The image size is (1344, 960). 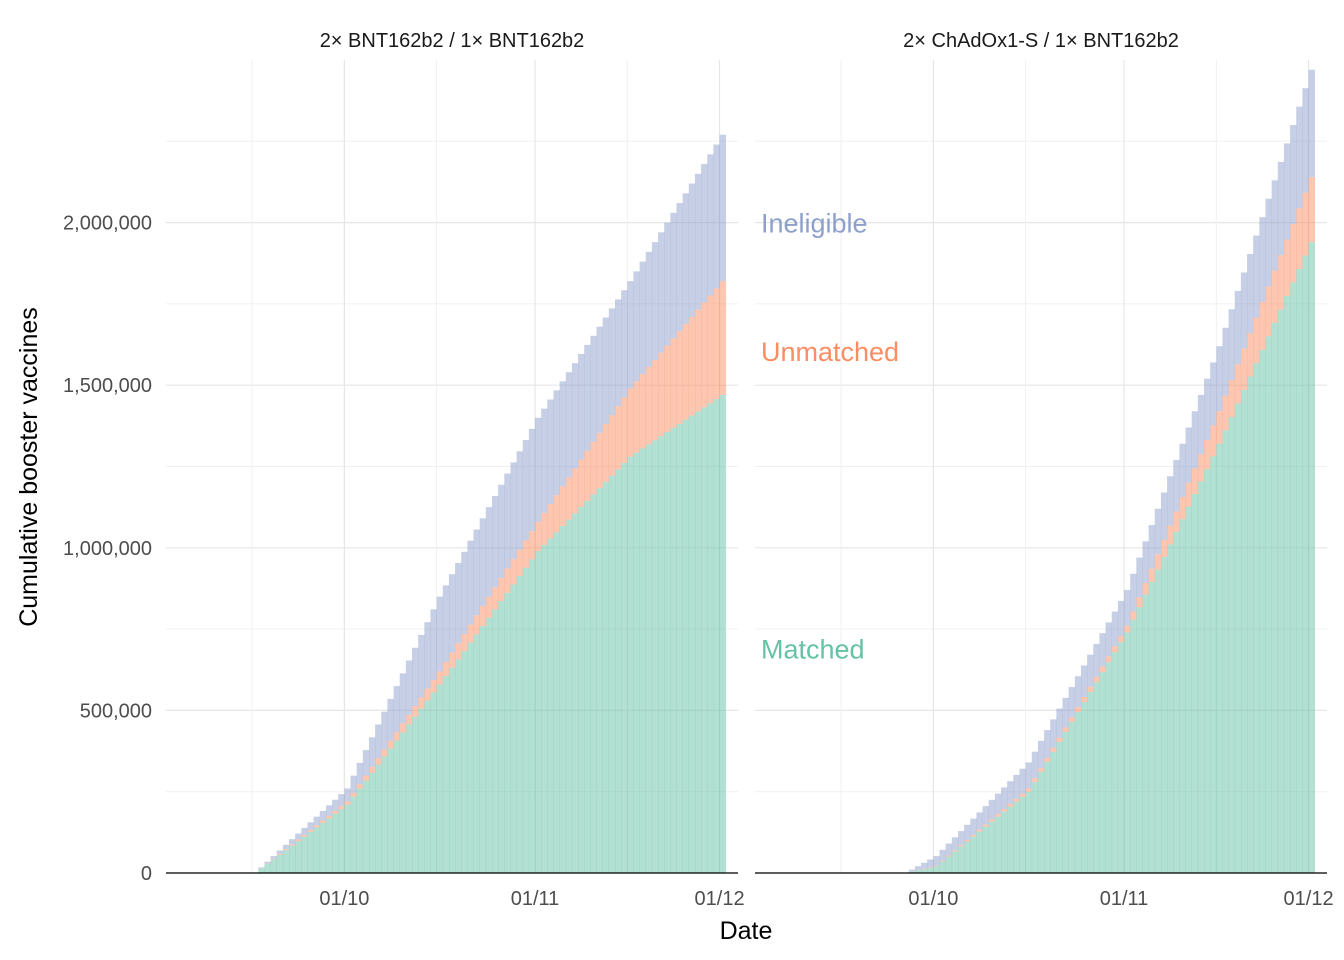 I want to click on x-tick-label: 01/10, so click(x=933, y=899).